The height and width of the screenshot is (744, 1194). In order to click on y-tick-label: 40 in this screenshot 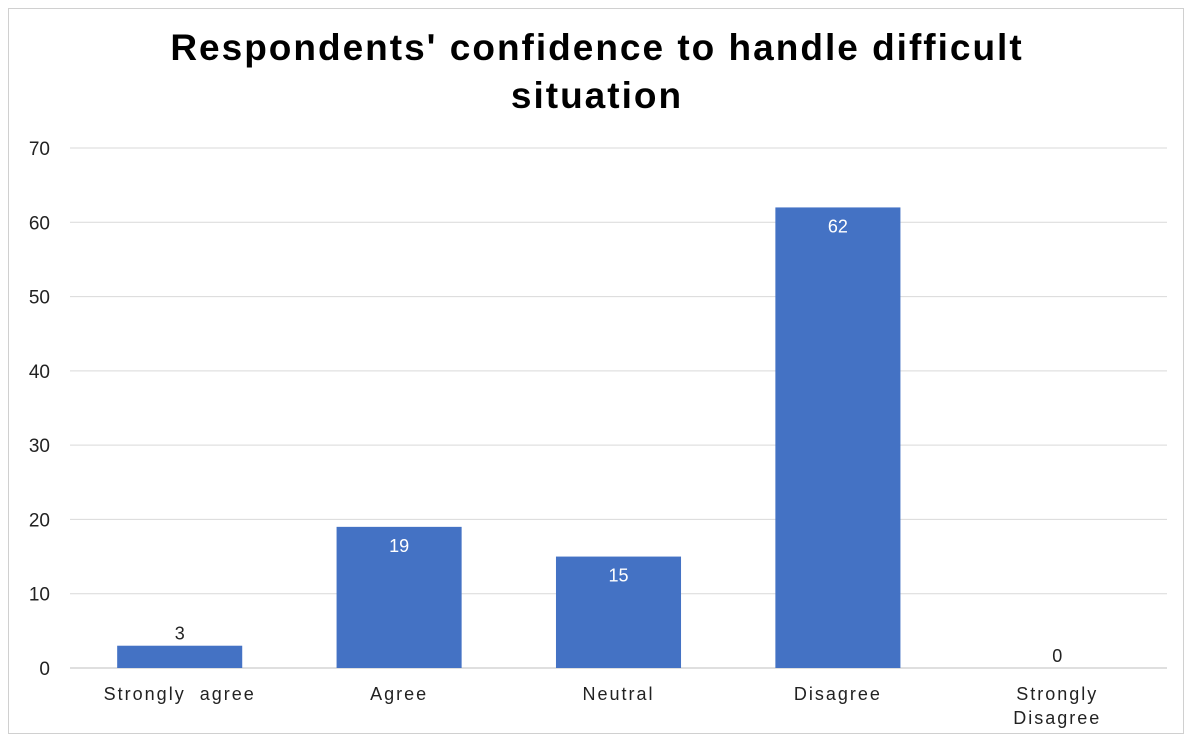, I will do `click(39, 372)`.